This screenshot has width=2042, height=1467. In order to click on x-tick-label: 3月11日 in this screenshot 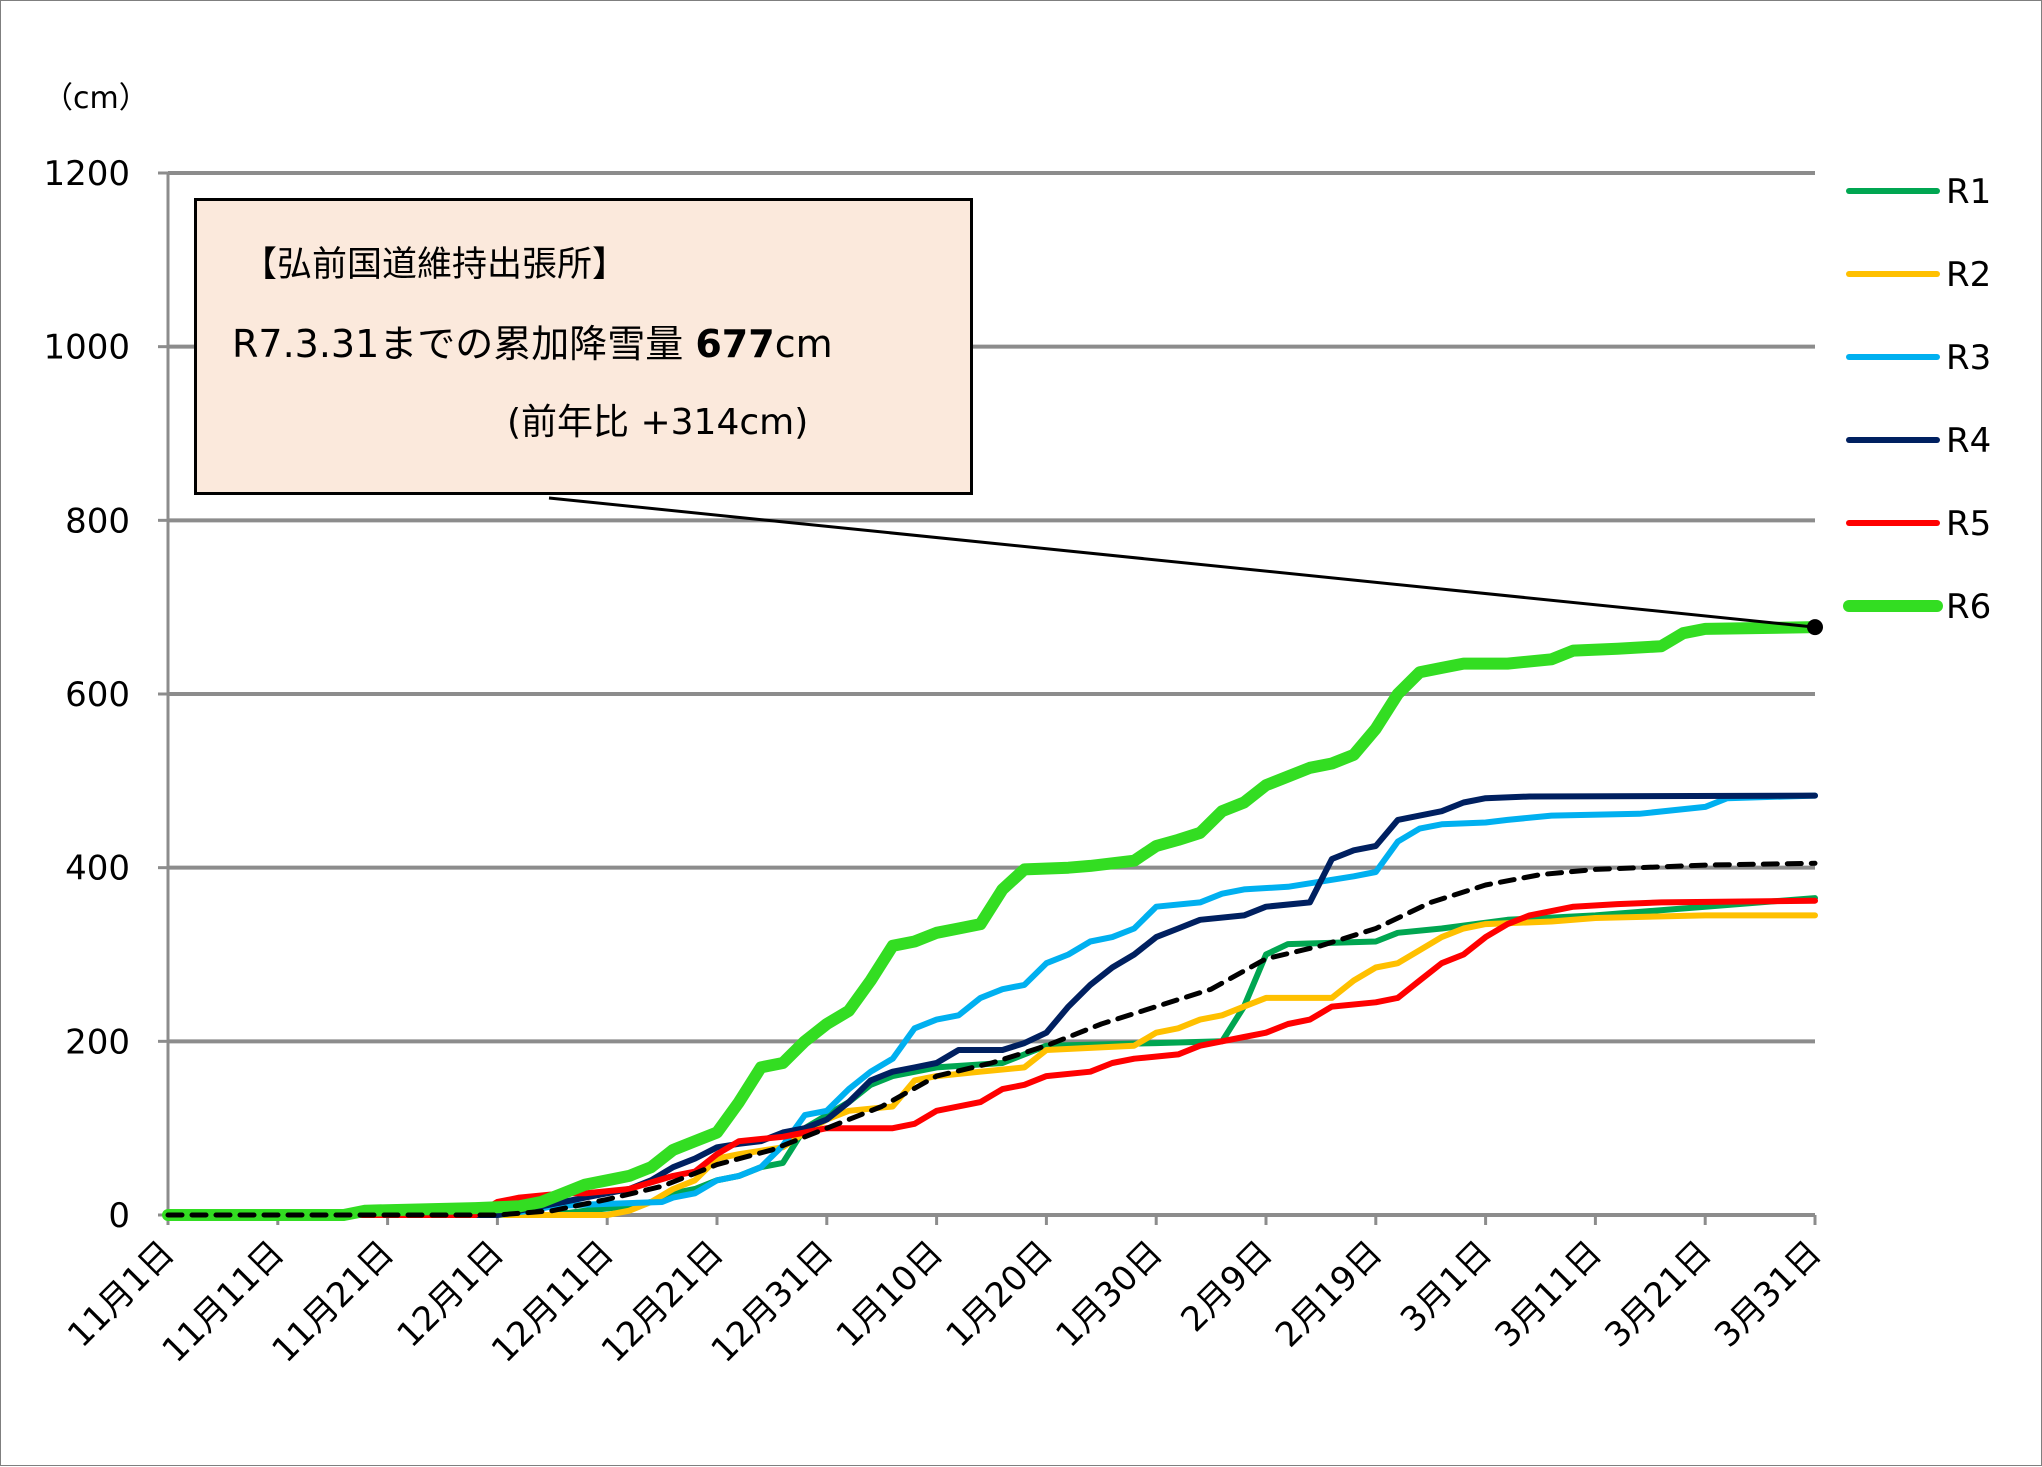, I will do `click(1549, 1294)`.